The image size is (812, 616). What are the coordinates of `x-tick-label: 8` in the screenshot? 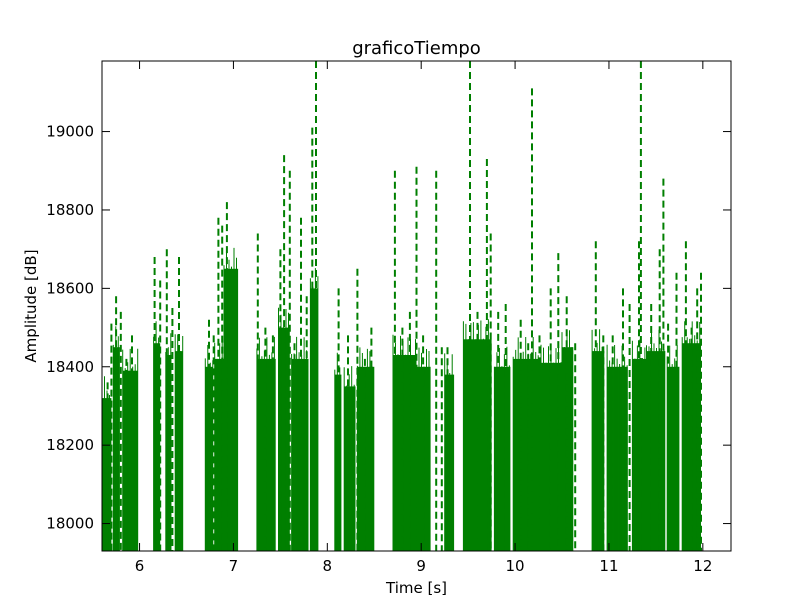 It's located at (328, 566).